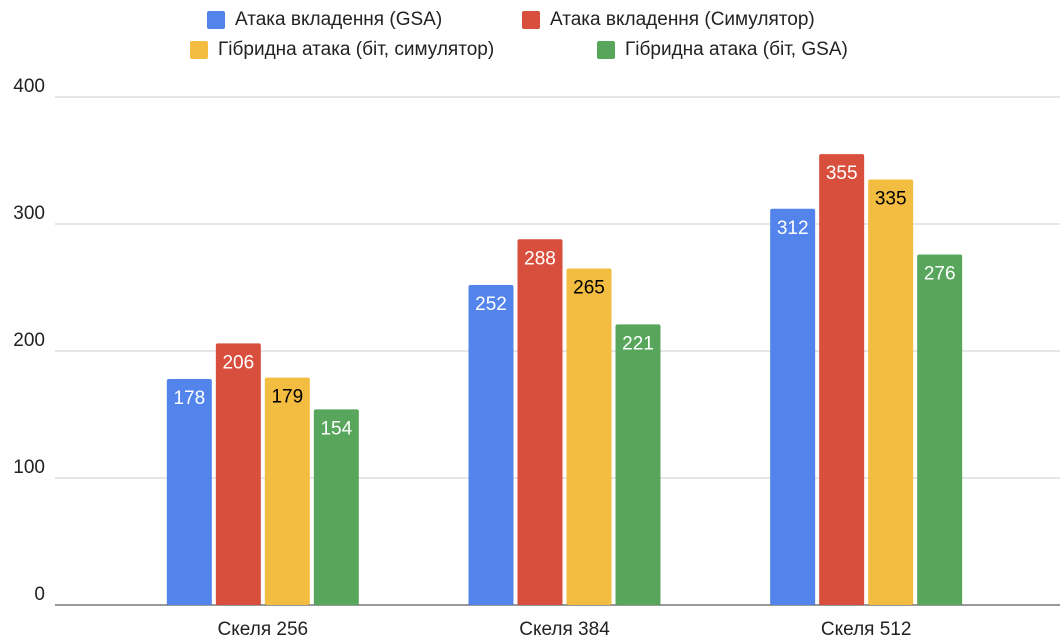  I want to click on x-tick-label: Скеля 256, so click(263, 629).